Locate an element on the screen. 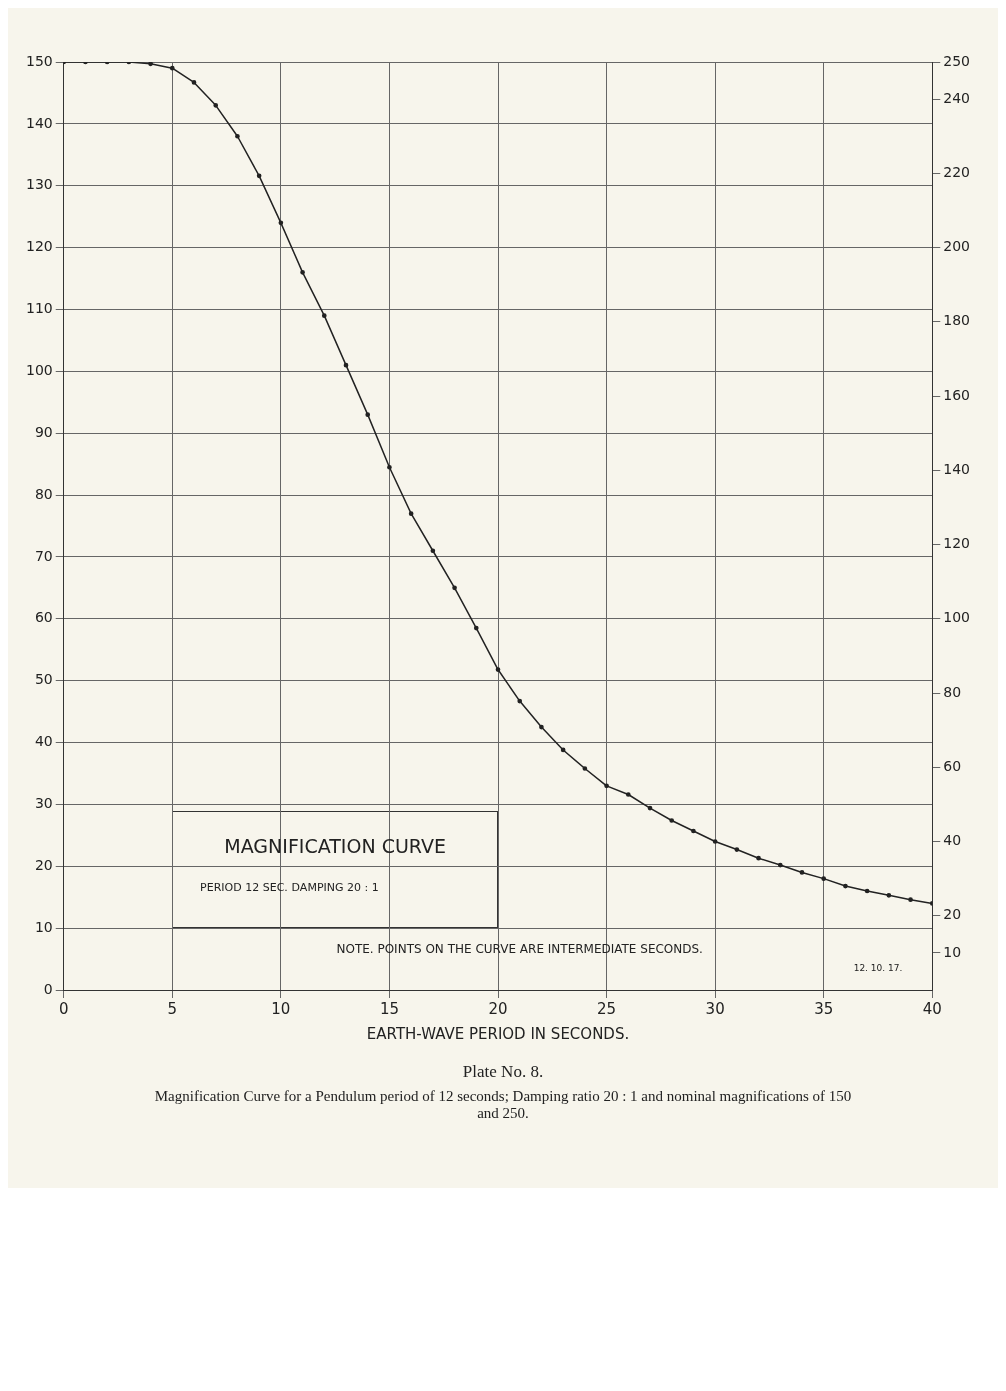 Image resolution: width=1006 pixels, height=1391 pixels. y2-tick-label: 40 is located at coordinates (952, 840).